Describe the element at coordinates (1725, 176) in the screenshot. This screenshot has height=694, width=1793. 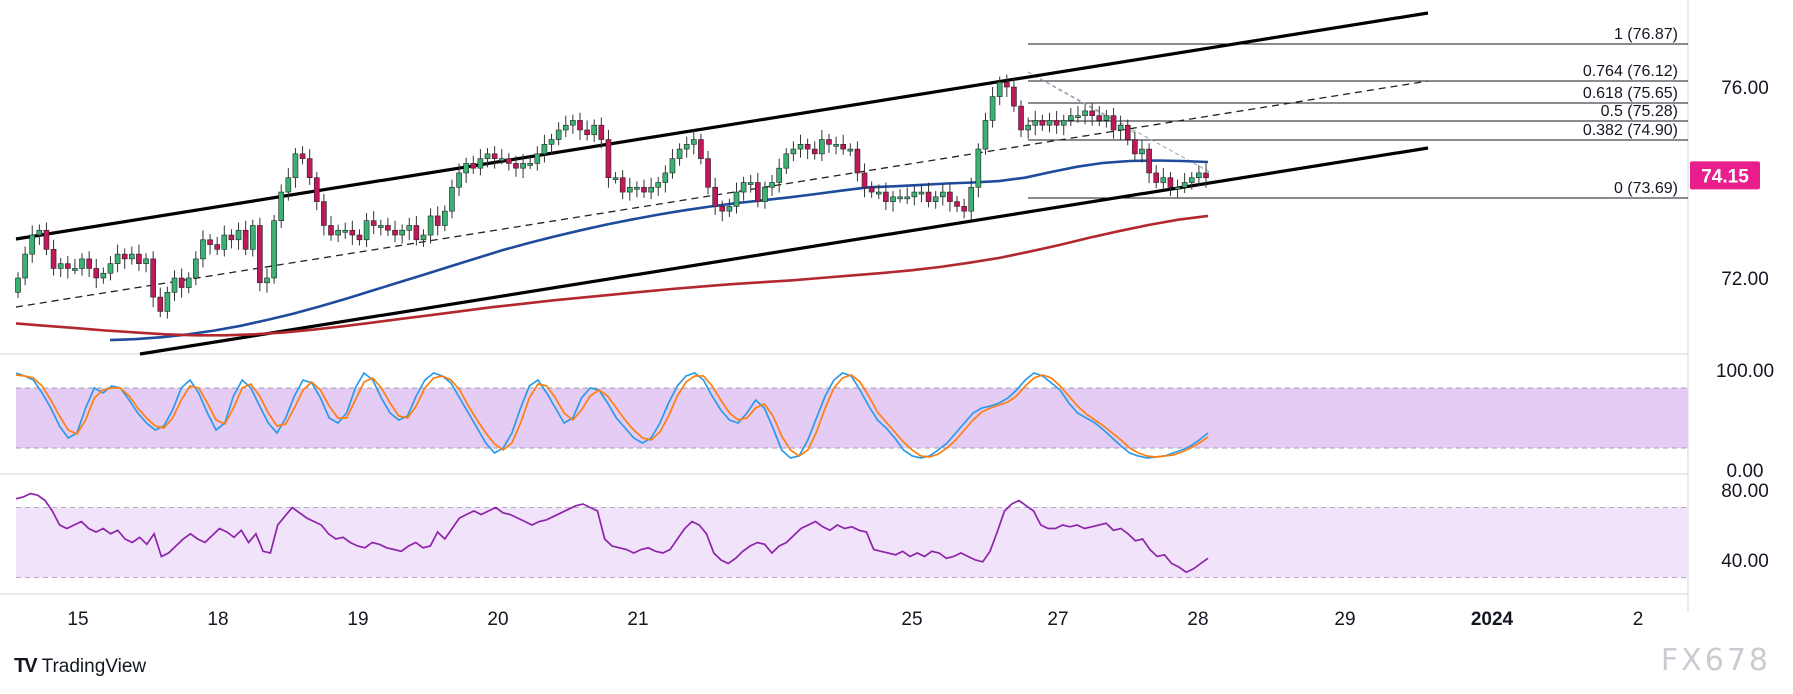
I see `last-price-label: 74.15` at that location.